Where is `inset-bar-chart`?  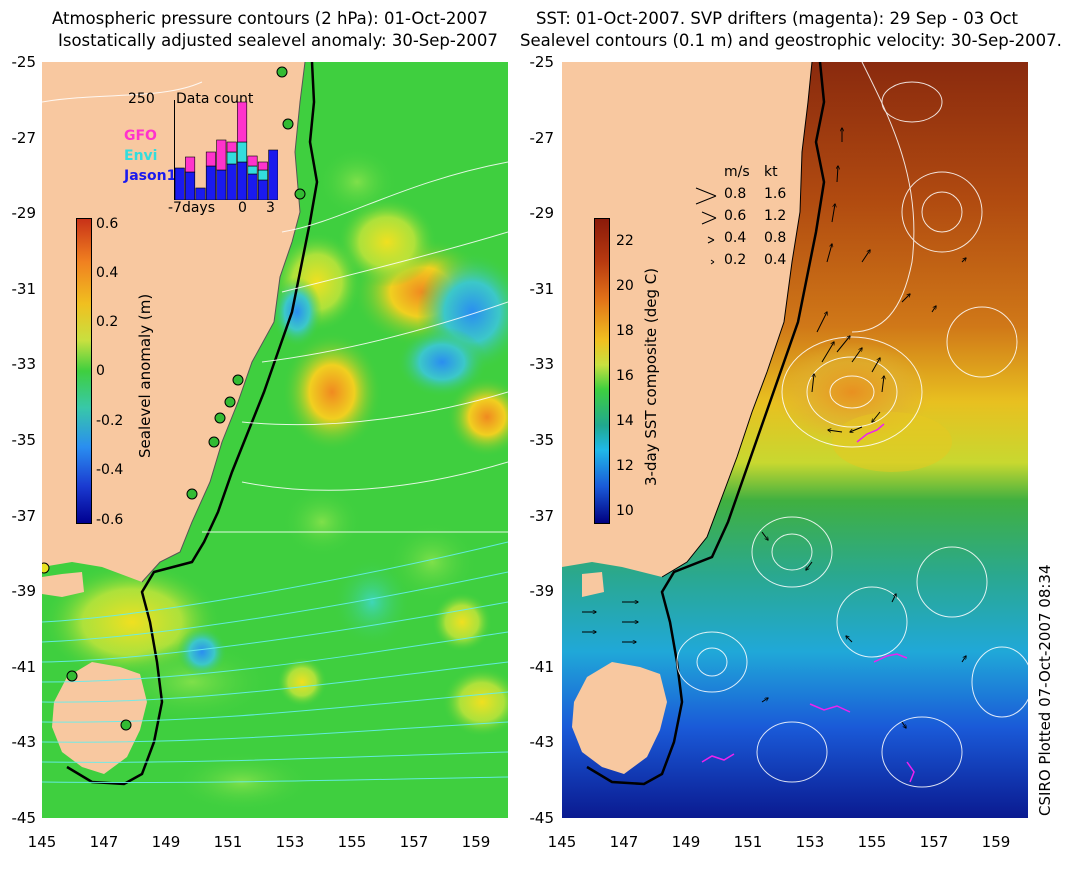
inset-bar-chart is located at coordinates (226, 150).